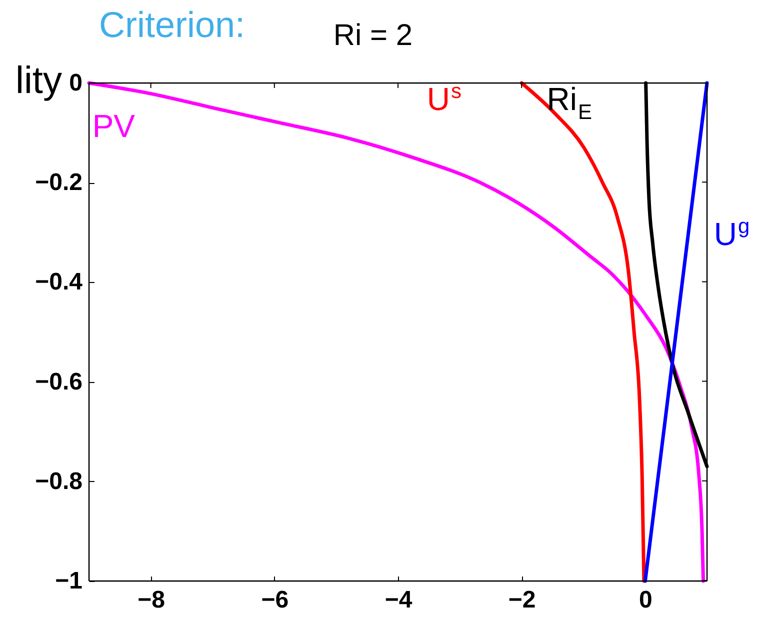 The image size is (769, 625). I want to click on chart-title: Ri = 2, so click(373, 35).